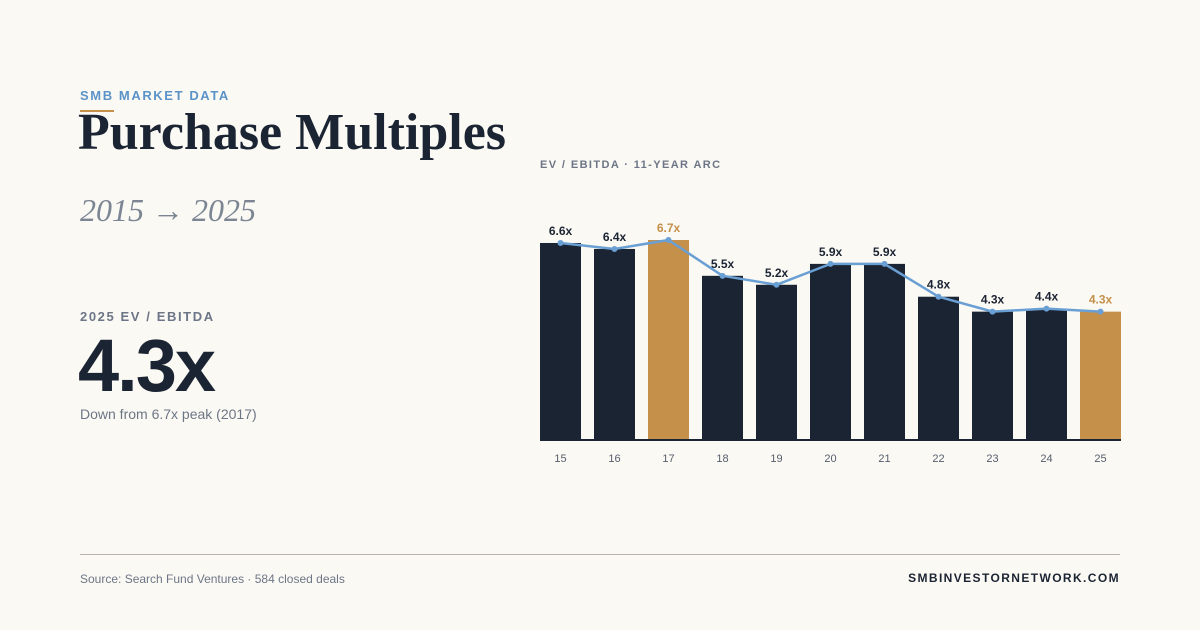 The width and height of the screenshot is (1200, 630). I want to click on data-label-17: 6.7x, so click(669, 228).